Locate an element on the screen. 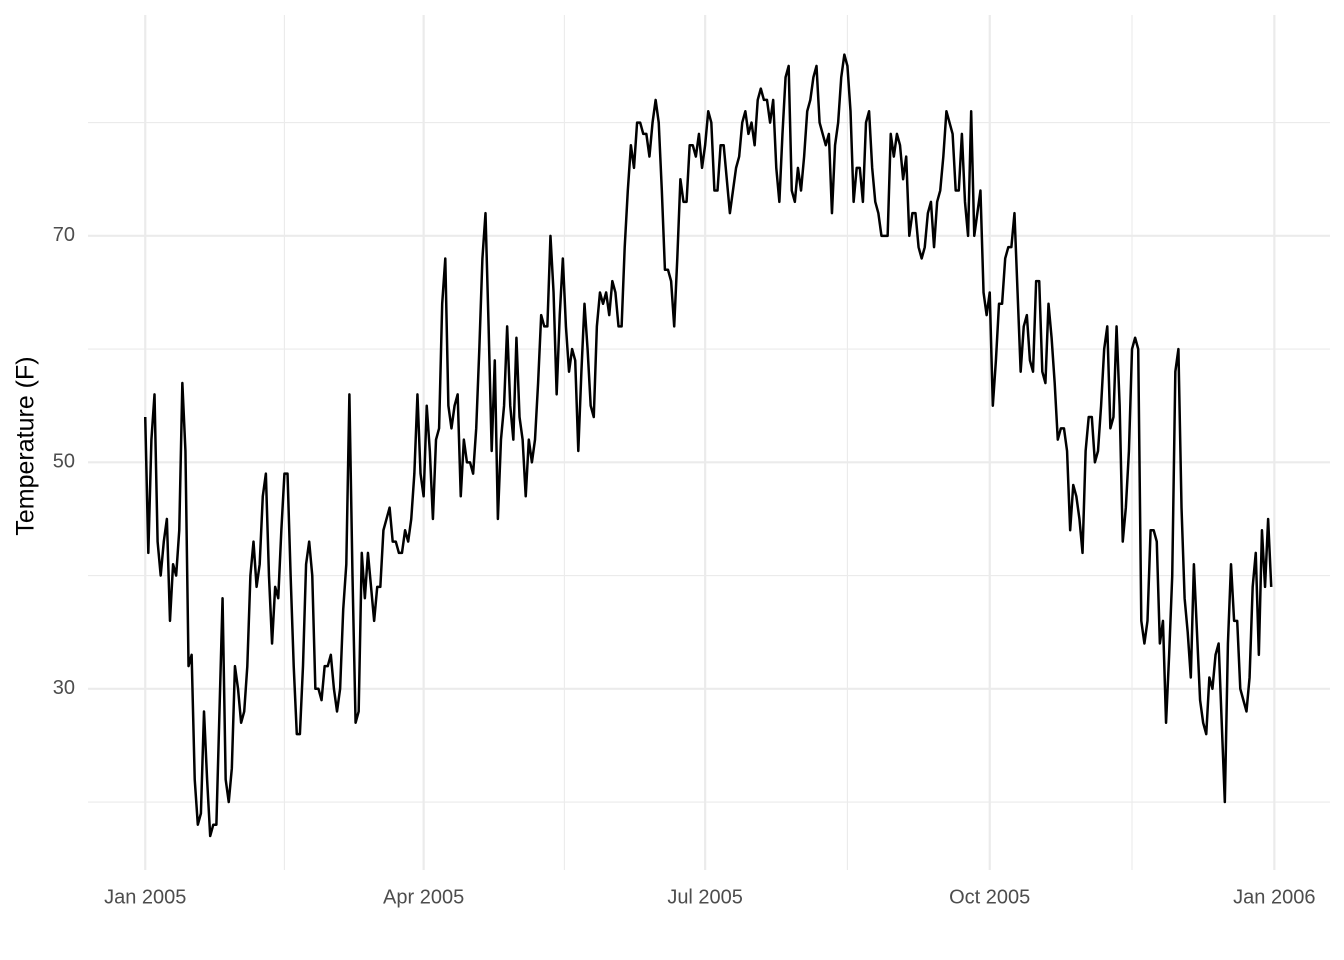 This screenshot has width=1344, height=960. y-axis-label: Temperature (F) is located at coordinates (26, 445).